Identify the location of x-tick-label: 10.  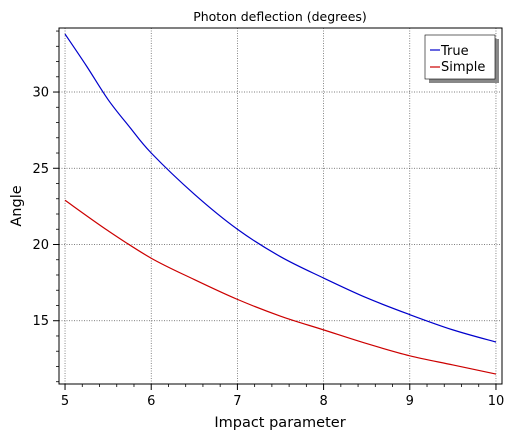
(496, 401).